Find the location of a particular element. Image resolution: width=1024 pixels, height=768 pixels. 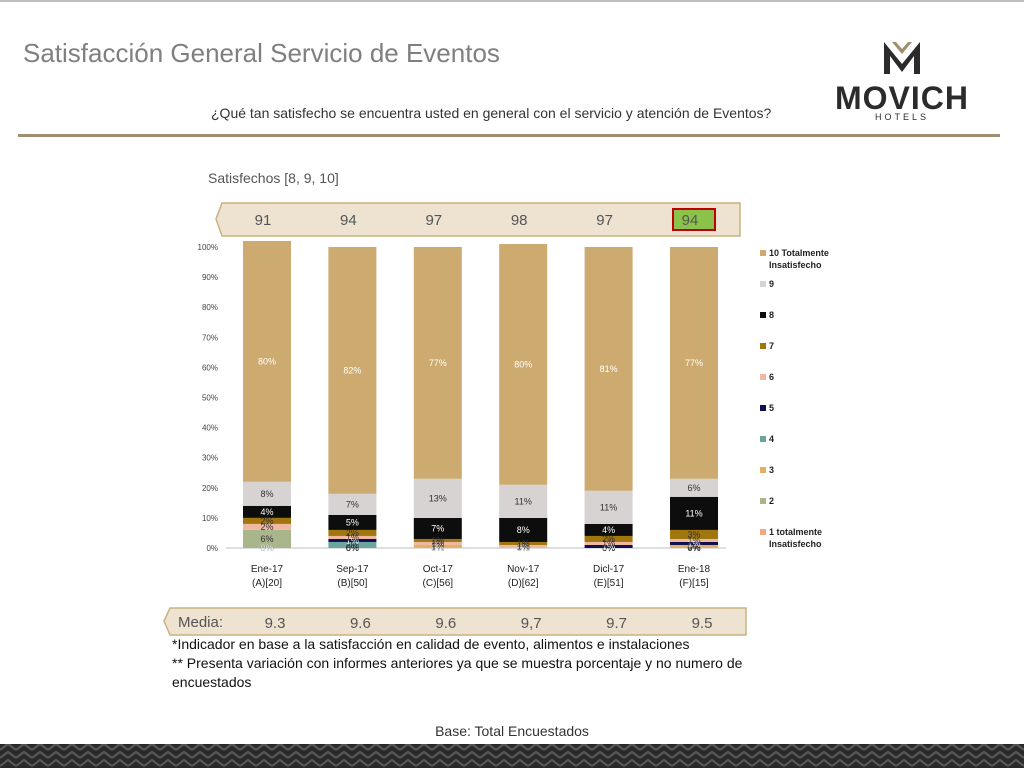

legend-label: 4 is located at coordinates (771, 439).